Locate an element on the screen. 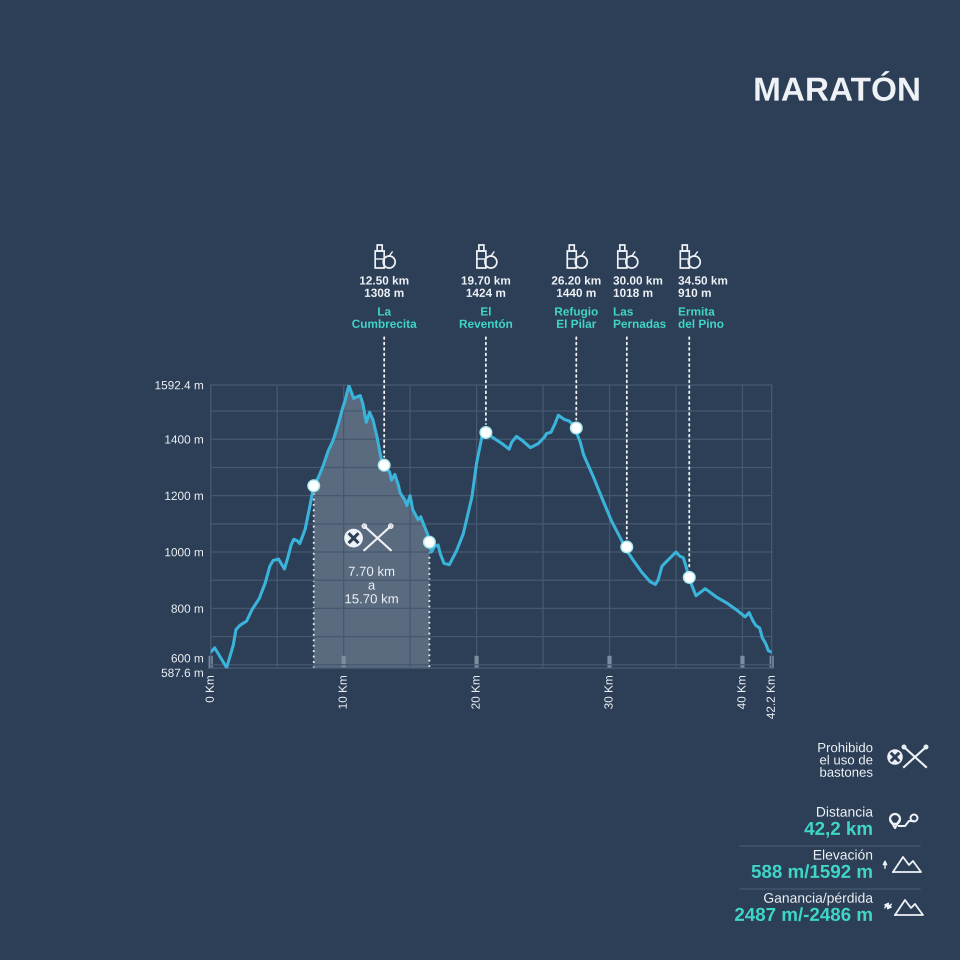 This screenshot has width=960, height=960. annotation: 7.70 km a 15.70 km is located at coordinates (371, 585).